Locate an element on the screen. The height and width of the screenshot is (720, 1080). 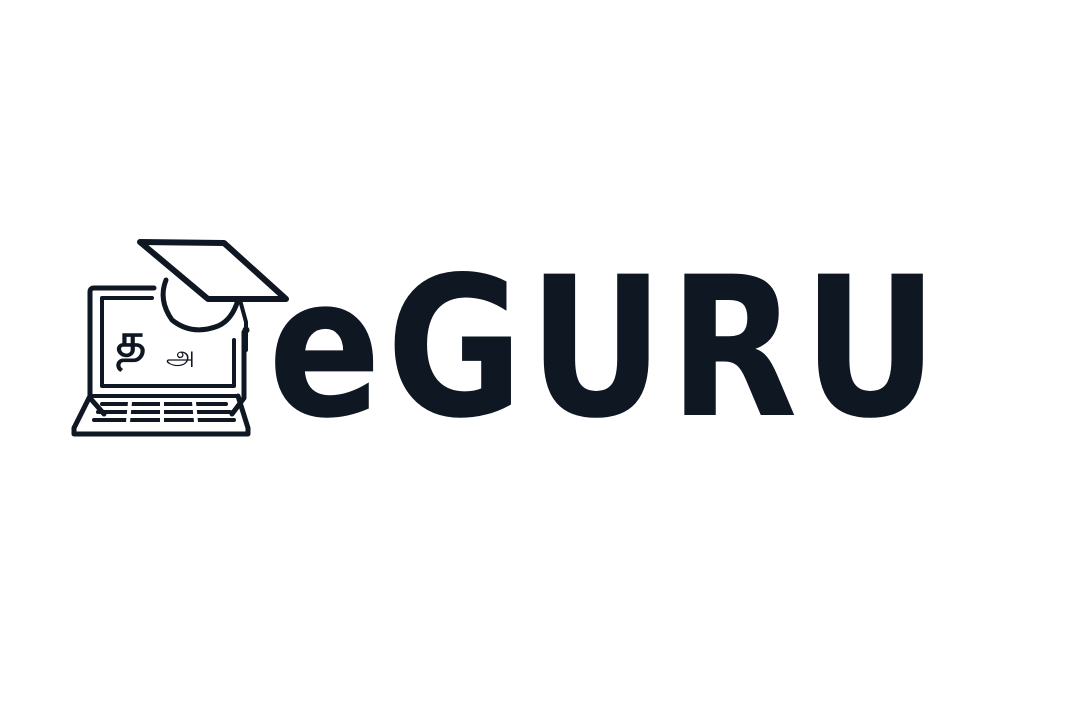
laptop-icon is located at coordinates (161, 361).